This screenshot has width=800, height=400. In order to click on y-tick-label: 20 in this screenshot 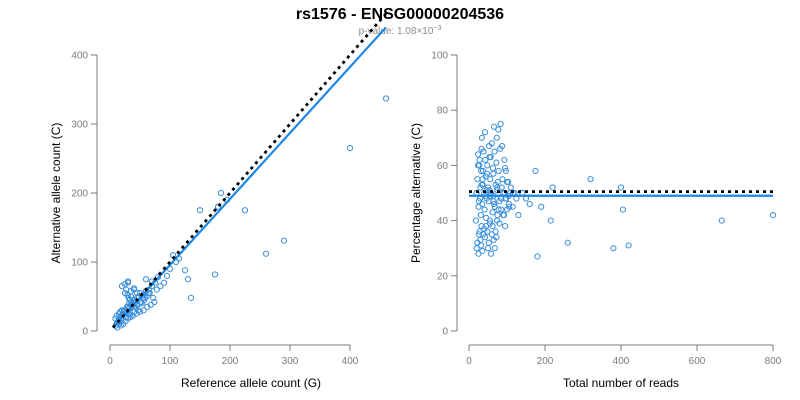, I will do `click(443, 276)`.